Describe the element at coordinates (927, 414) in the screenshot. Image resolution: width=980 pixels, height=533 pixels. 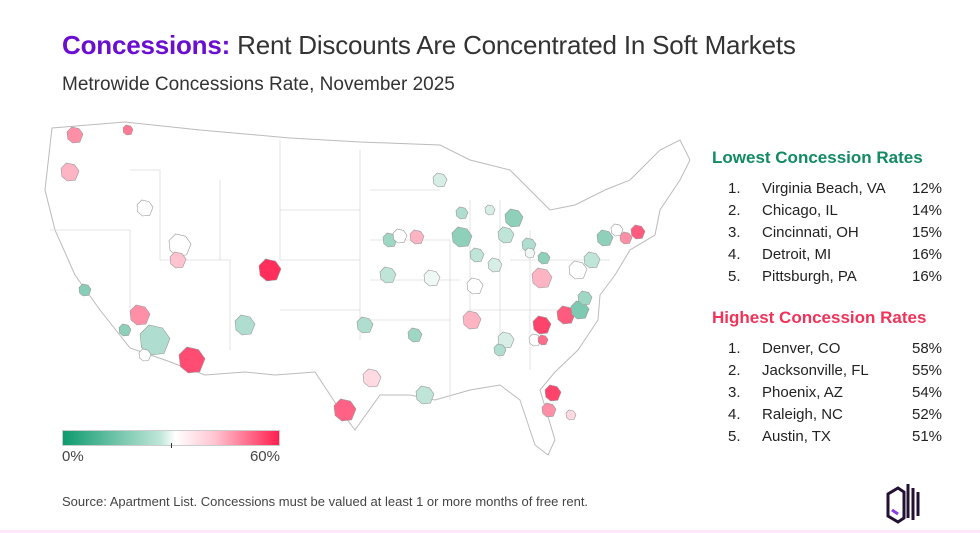
I see `concession-rate: 52%` at that location.